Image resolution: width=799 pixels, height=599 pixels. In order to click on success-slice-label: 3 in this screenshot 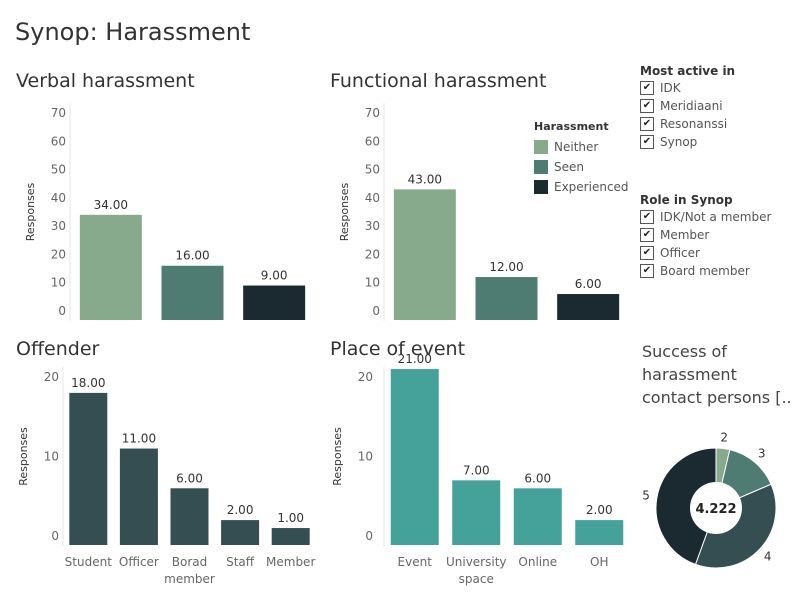, I will do `click(762, 454)`.